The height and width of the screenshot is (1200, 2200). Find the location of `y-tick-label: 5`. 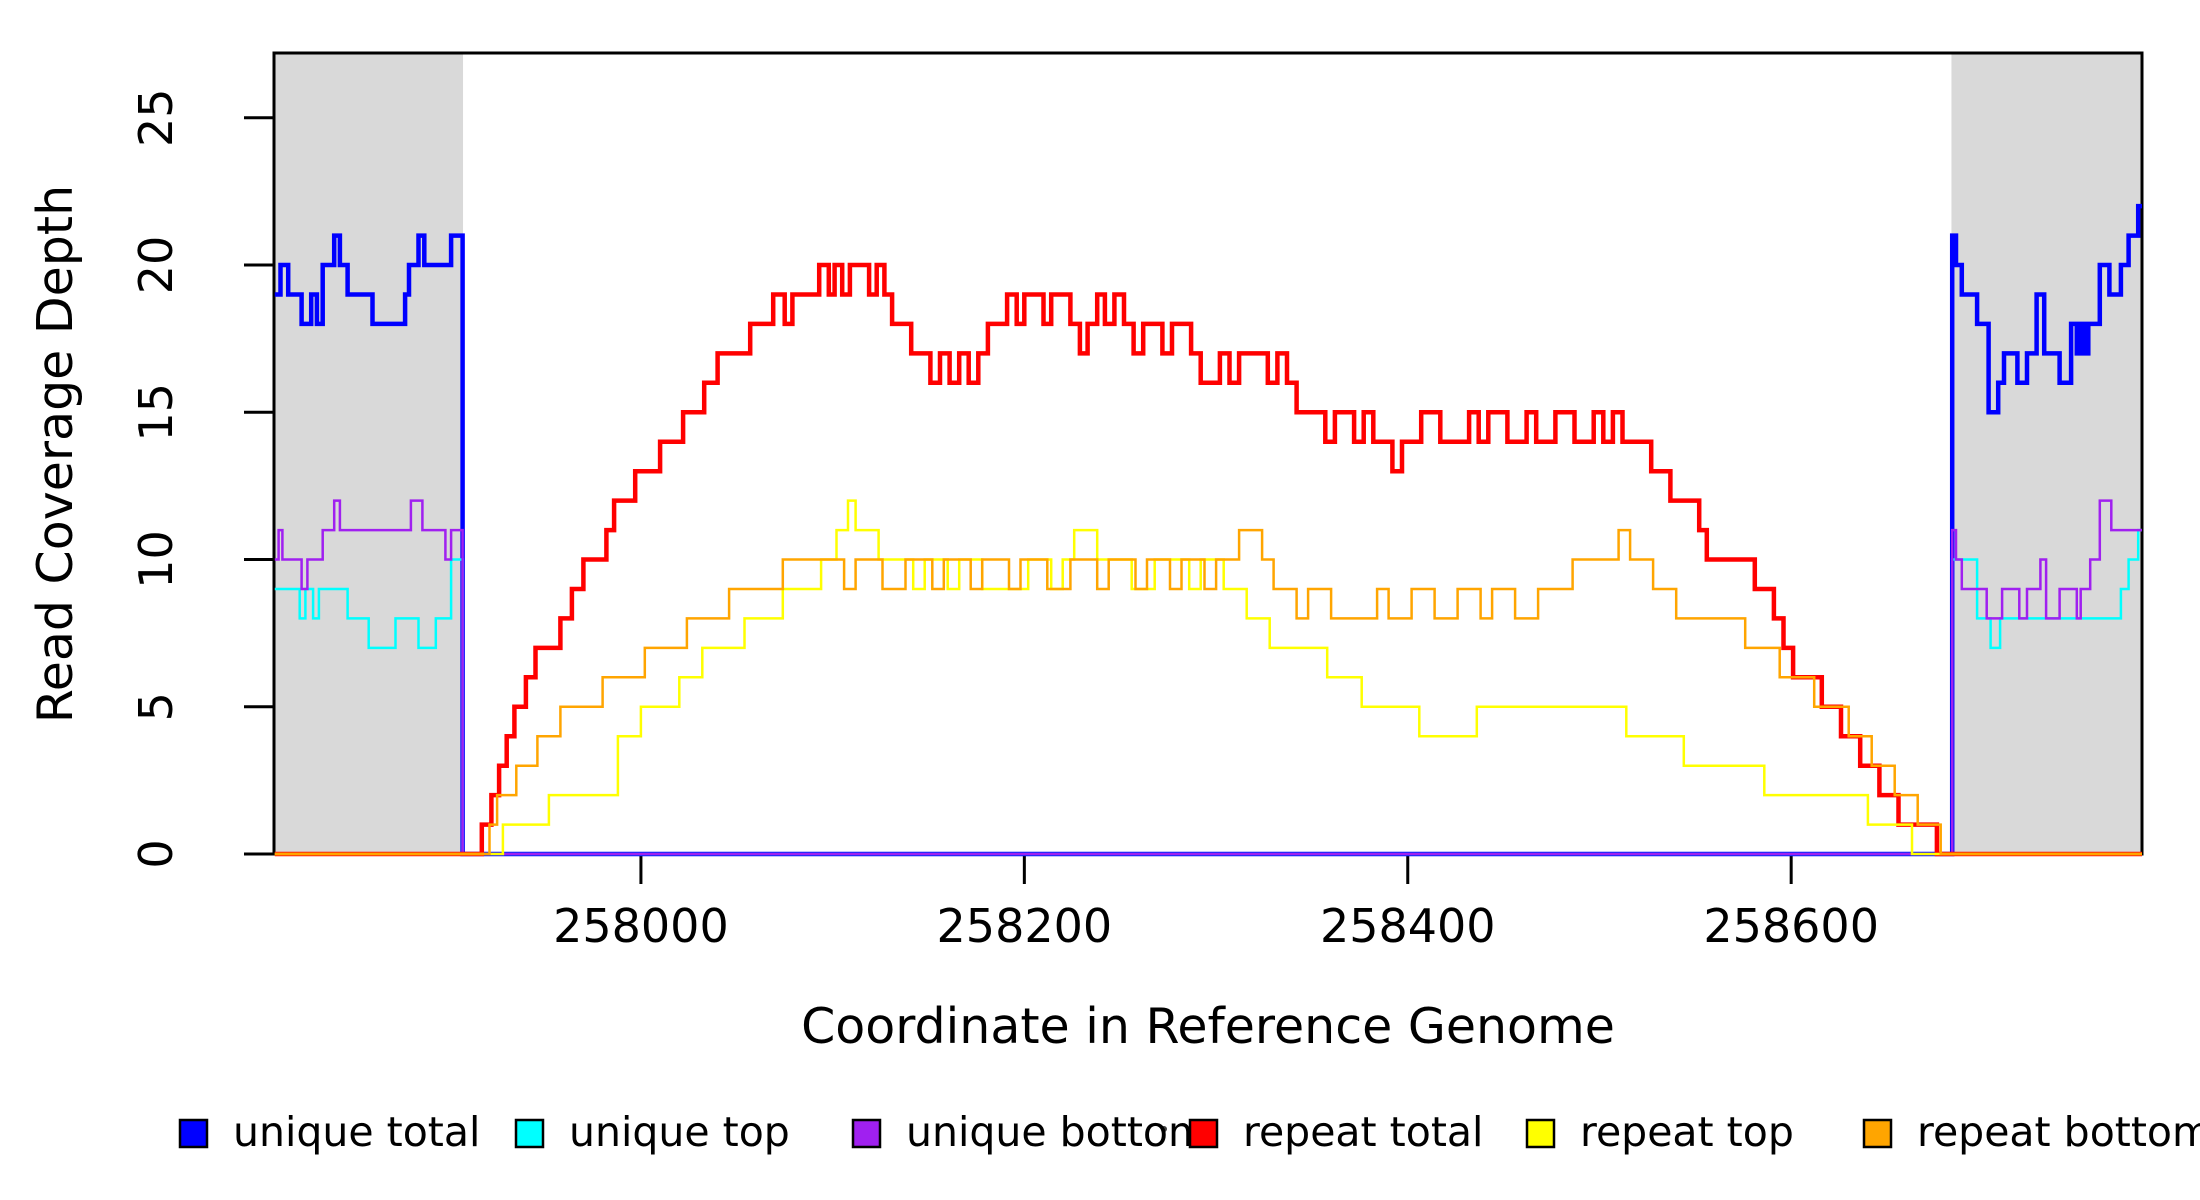

y-tick-label: 5 is located at coordinates (156, 706).